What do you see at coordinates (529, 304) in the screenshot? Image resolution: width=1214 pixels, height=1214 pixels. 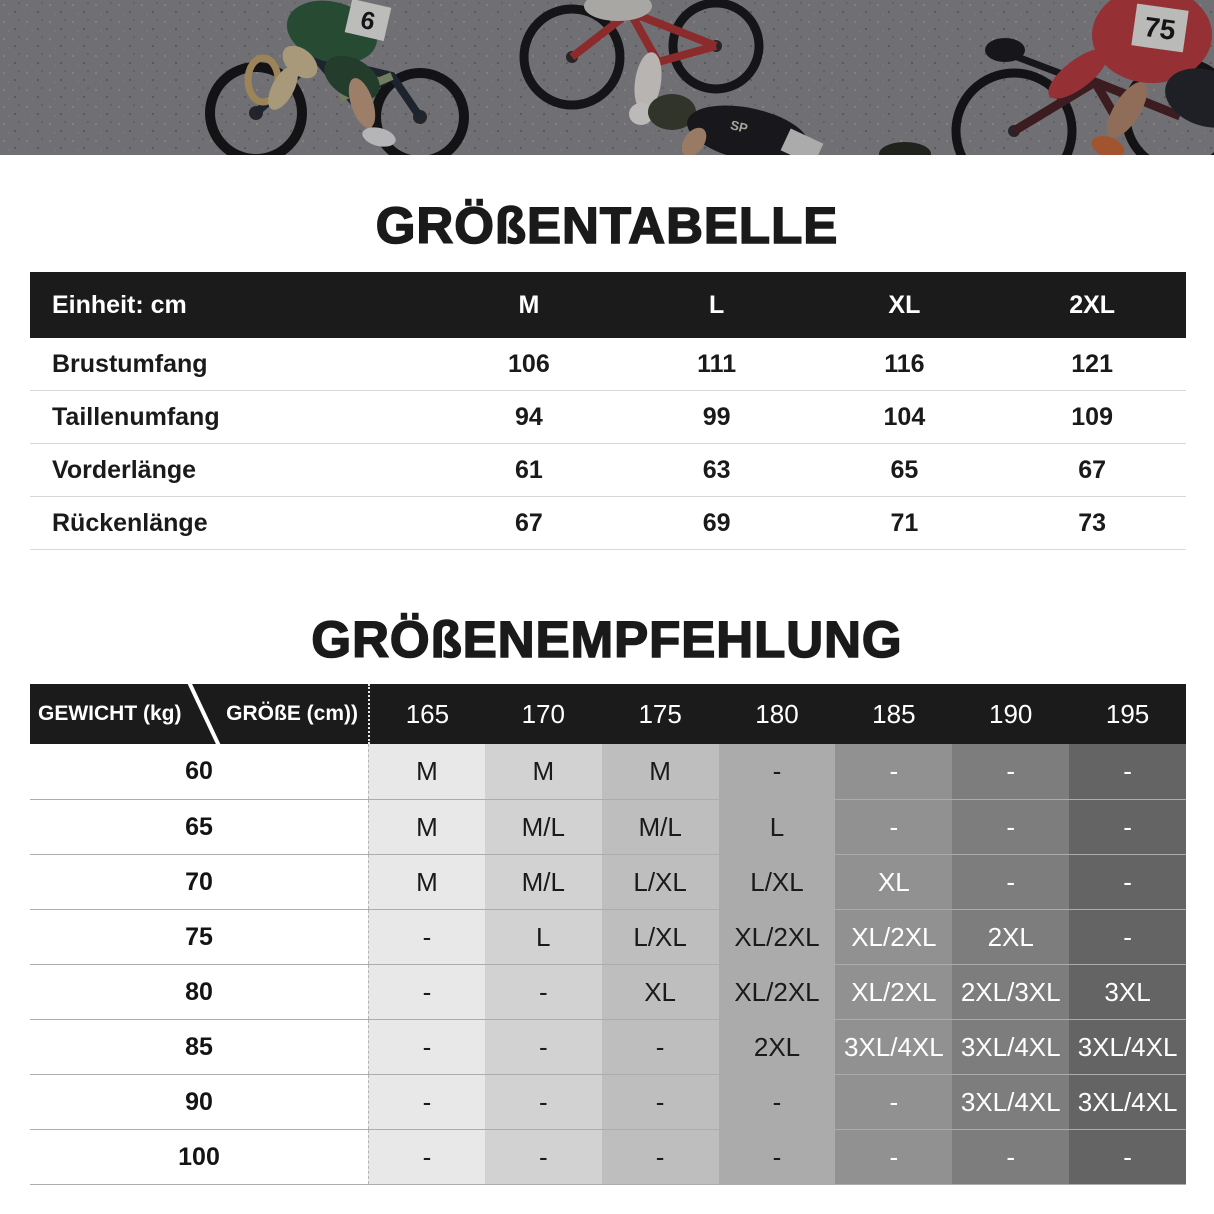 I see `col-m: M` at bounding box center [529, 304].